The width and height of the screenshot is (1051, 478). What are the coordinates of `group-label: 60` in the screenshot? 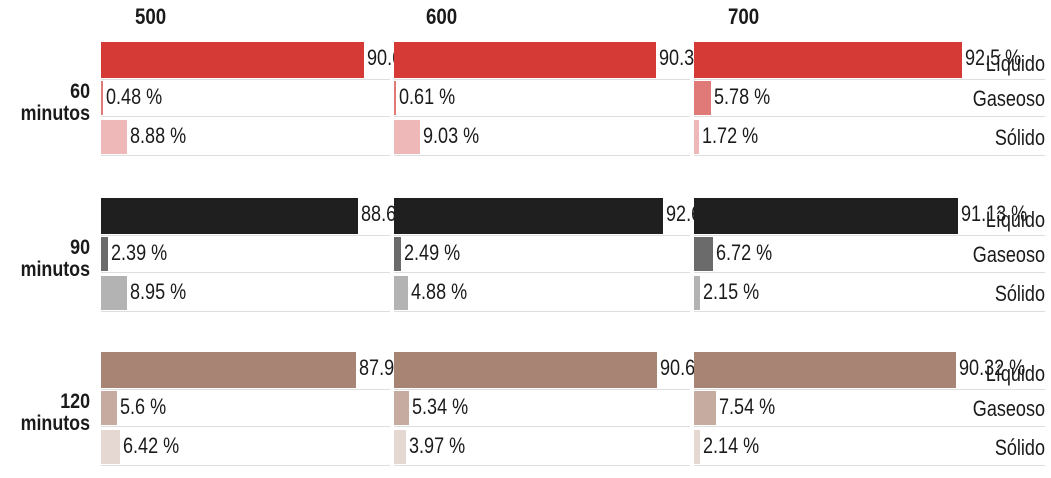 It's located at (80, 91).